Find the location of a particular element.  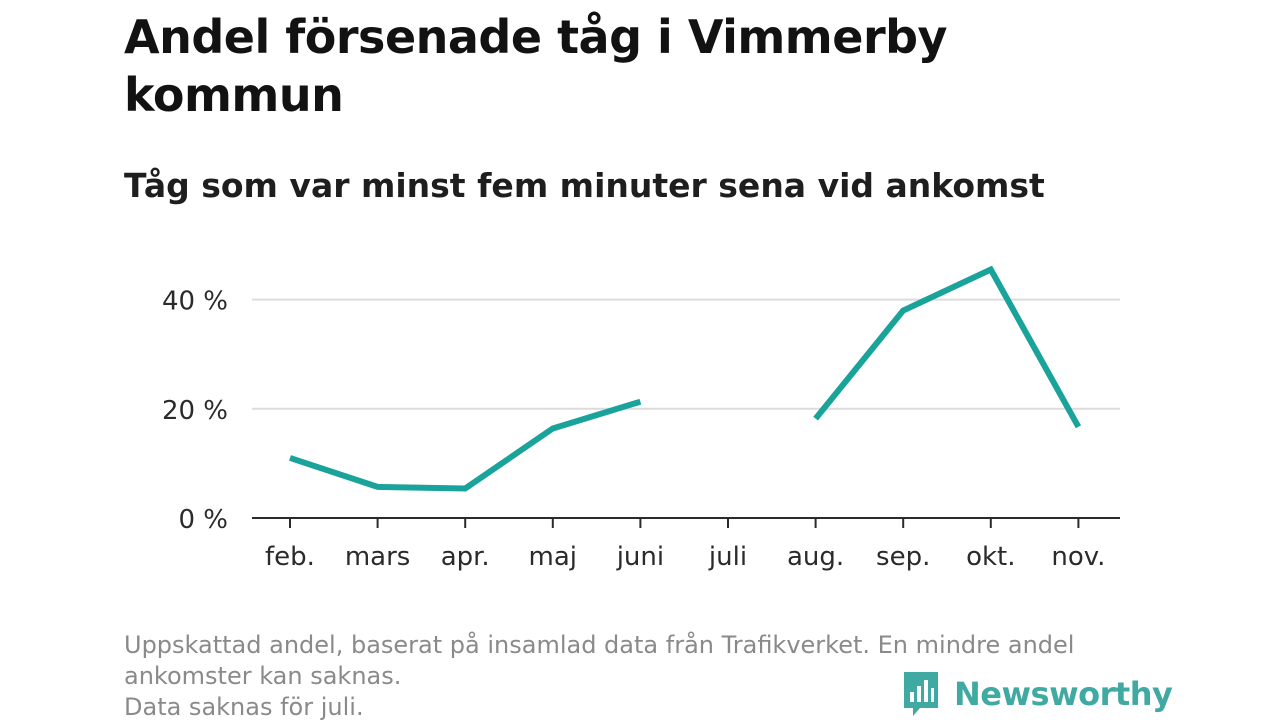

x-tick-label: feb. is located at coordinates (290, 557).